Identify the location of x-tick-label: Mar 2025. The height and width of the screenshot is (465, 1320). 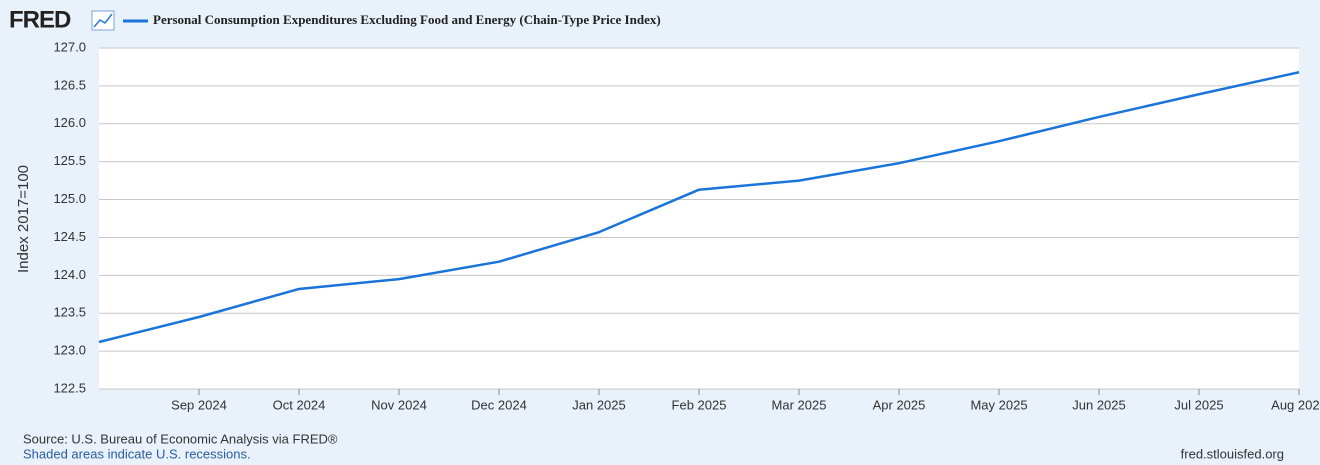
(799, 404).